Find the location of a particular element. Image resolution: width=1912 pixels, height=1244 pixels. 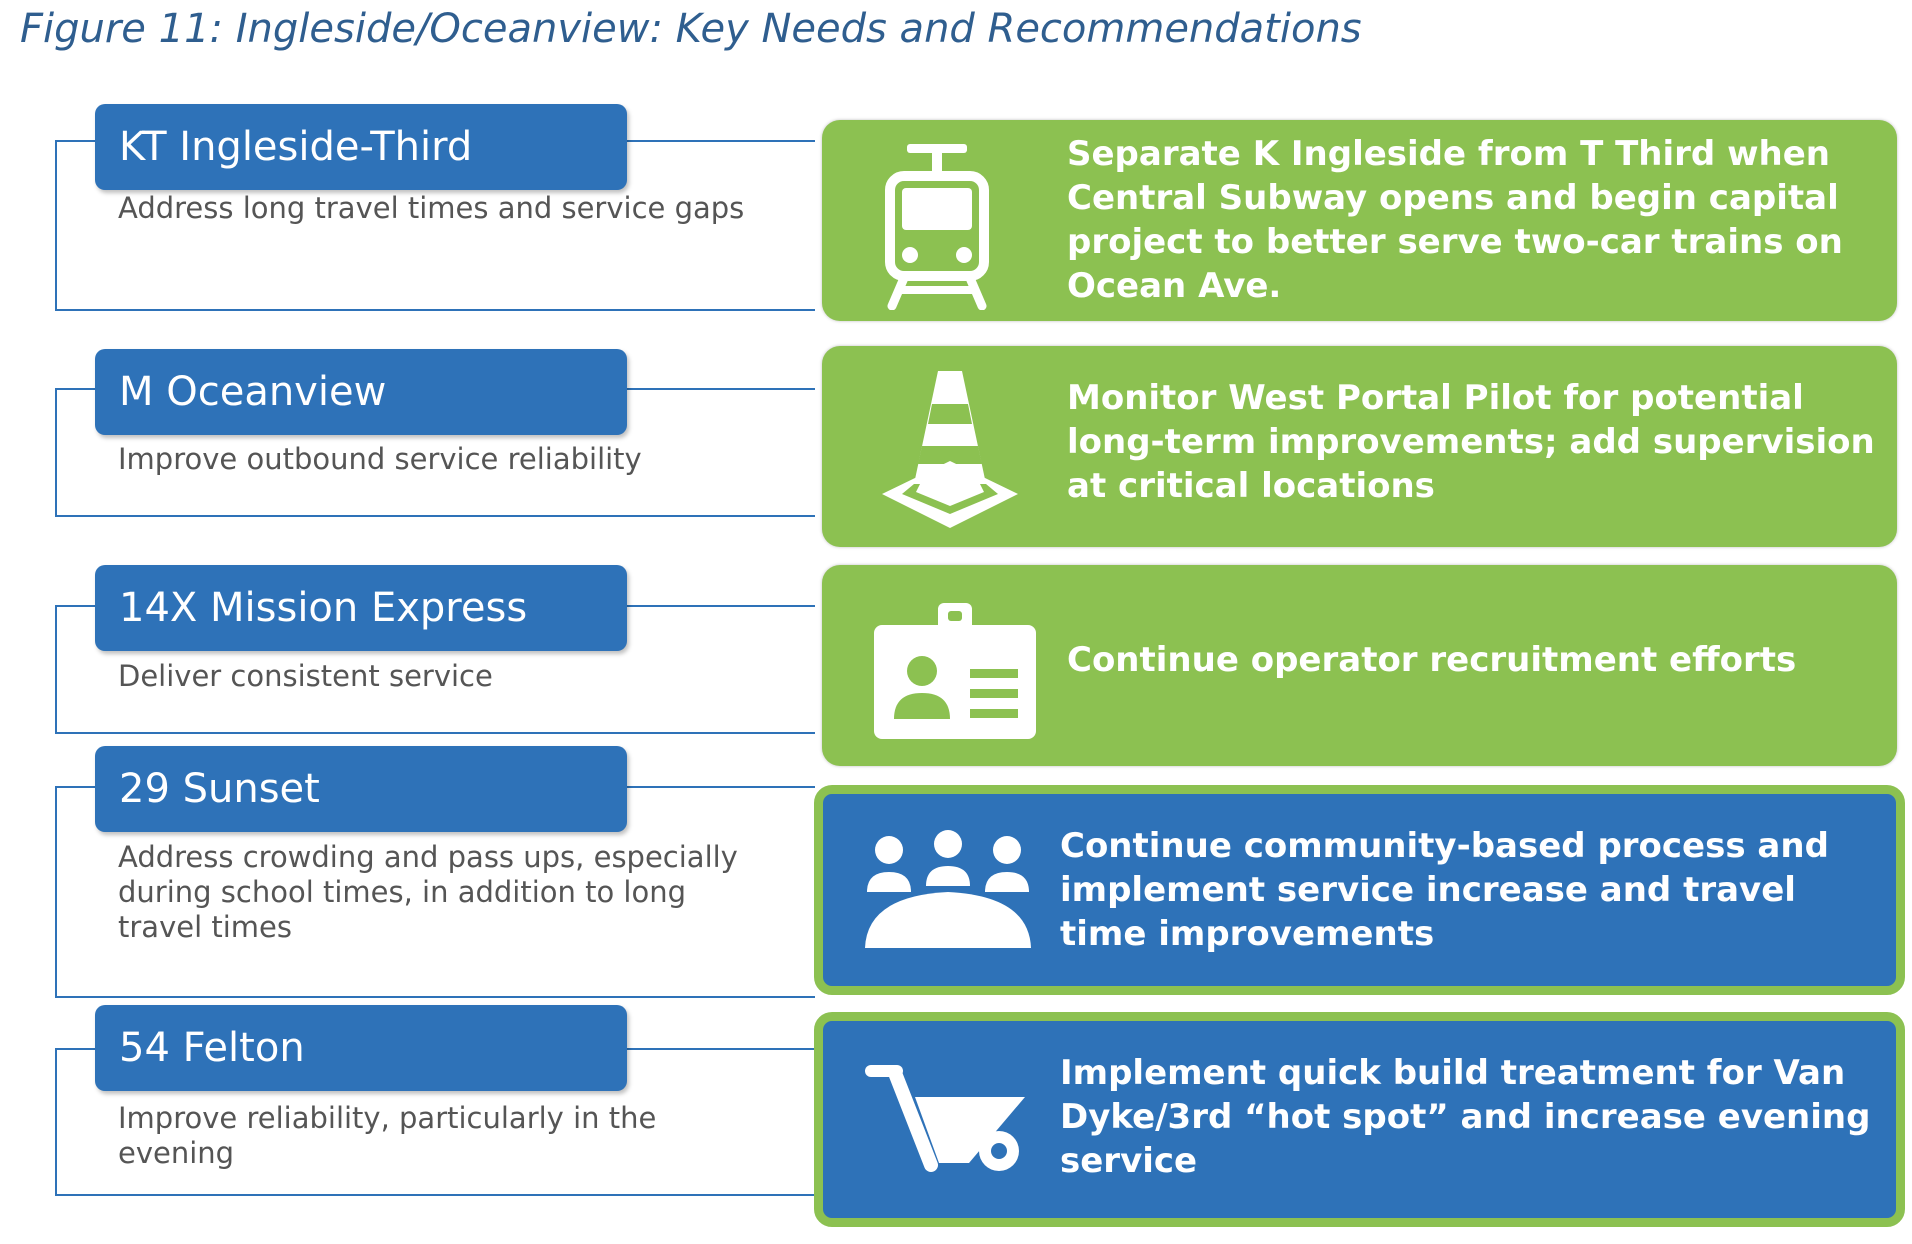

route-label-box: M Oceanview is located at coordinates (361, 392).